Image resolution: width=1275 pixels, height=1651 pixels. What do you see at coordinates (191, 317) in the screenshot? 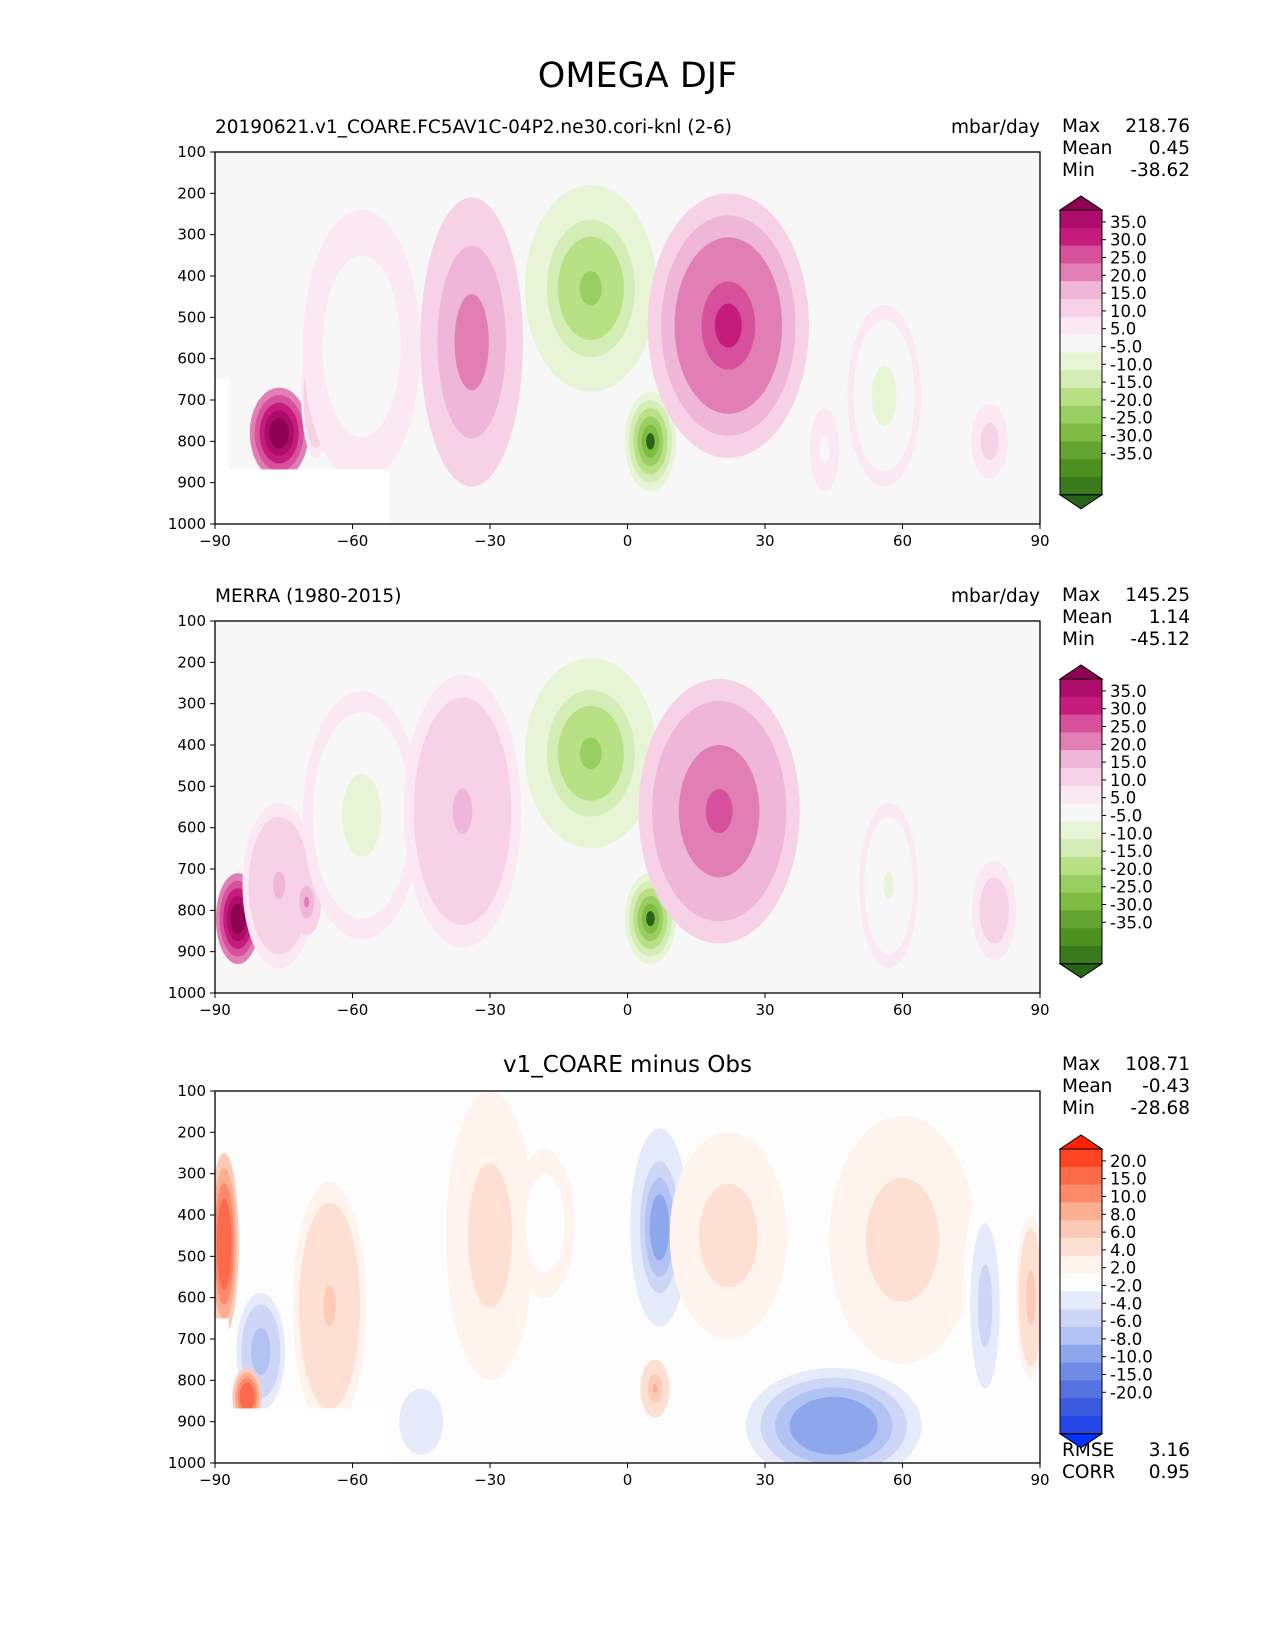
I see `y-tick-label: 500` at bounding box center [191, 317].